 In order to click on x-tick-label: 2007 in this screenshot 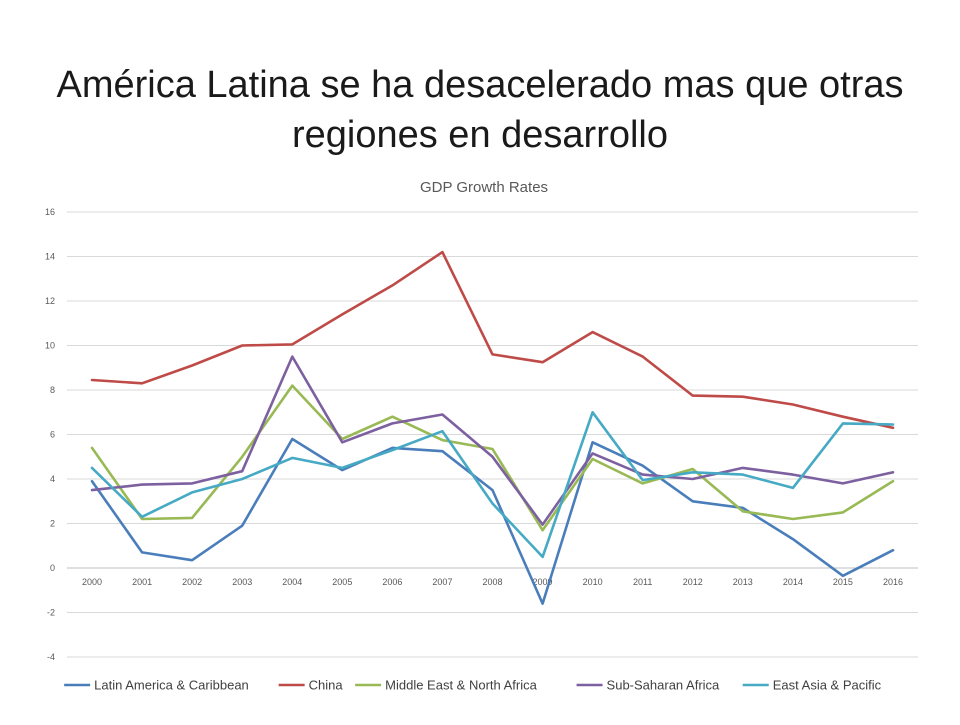, I will do `click(442, 582)`.